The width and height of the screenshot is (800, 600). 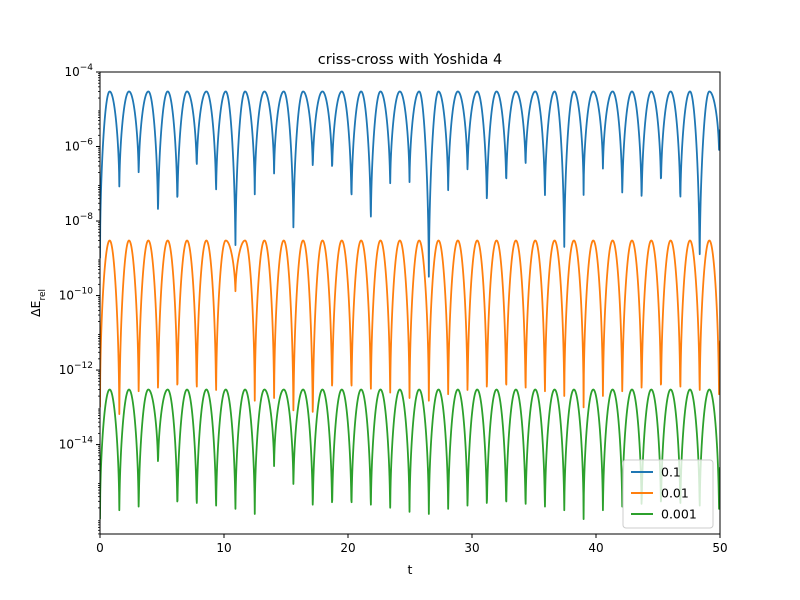 What do you see at coordinates (675, 493) in the screenshot?
I see `legend-label: 0.01` at bounding box center [675, 493].